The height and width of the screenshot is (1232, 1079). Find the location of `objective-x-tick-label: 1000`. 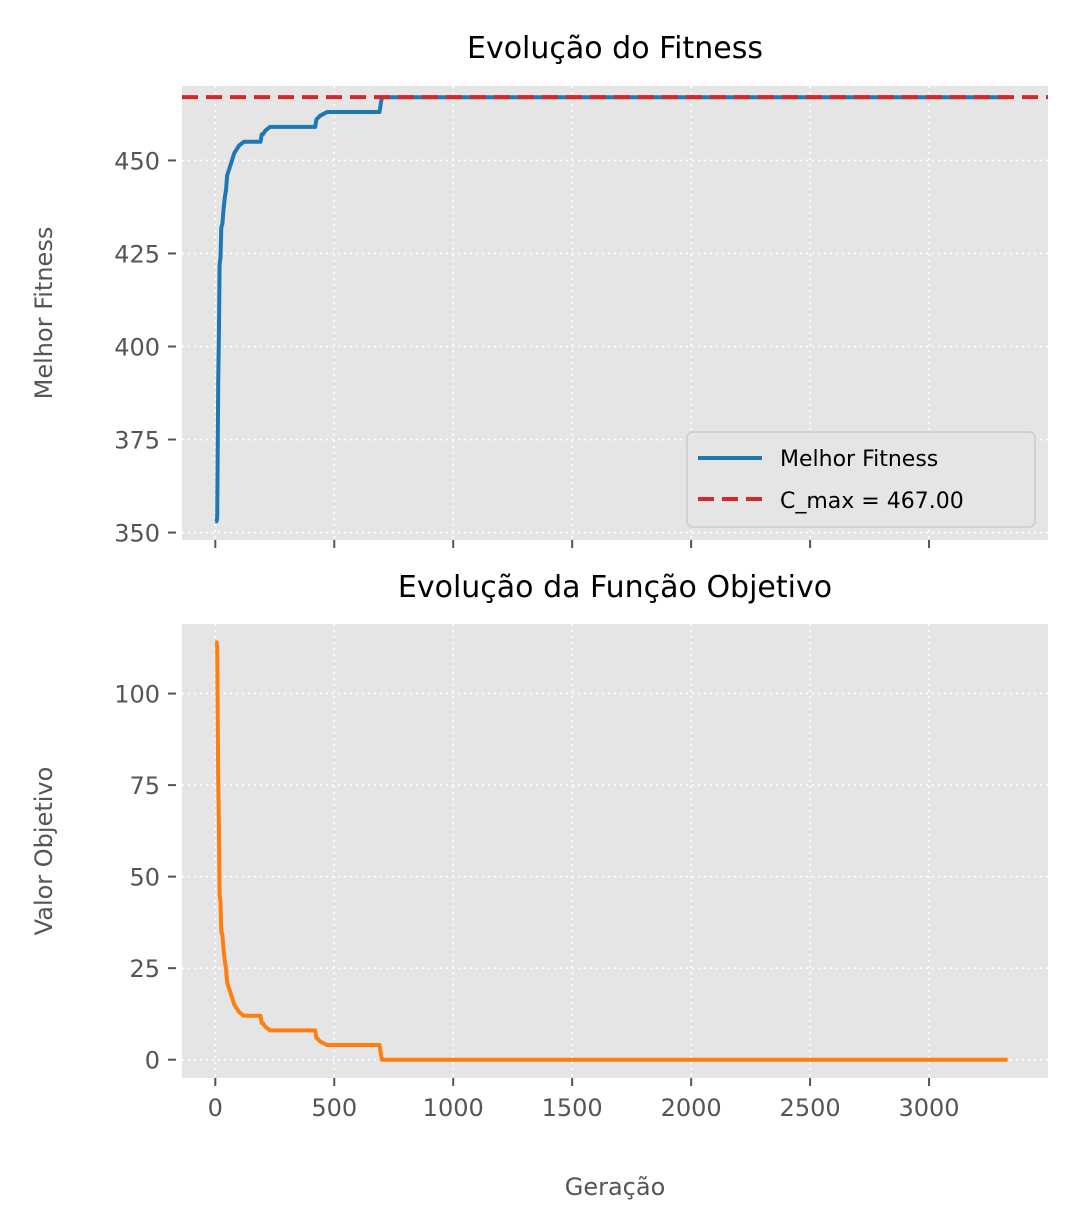

objective-x-tick-label: 1000 is located at coordinates (453, 1108).